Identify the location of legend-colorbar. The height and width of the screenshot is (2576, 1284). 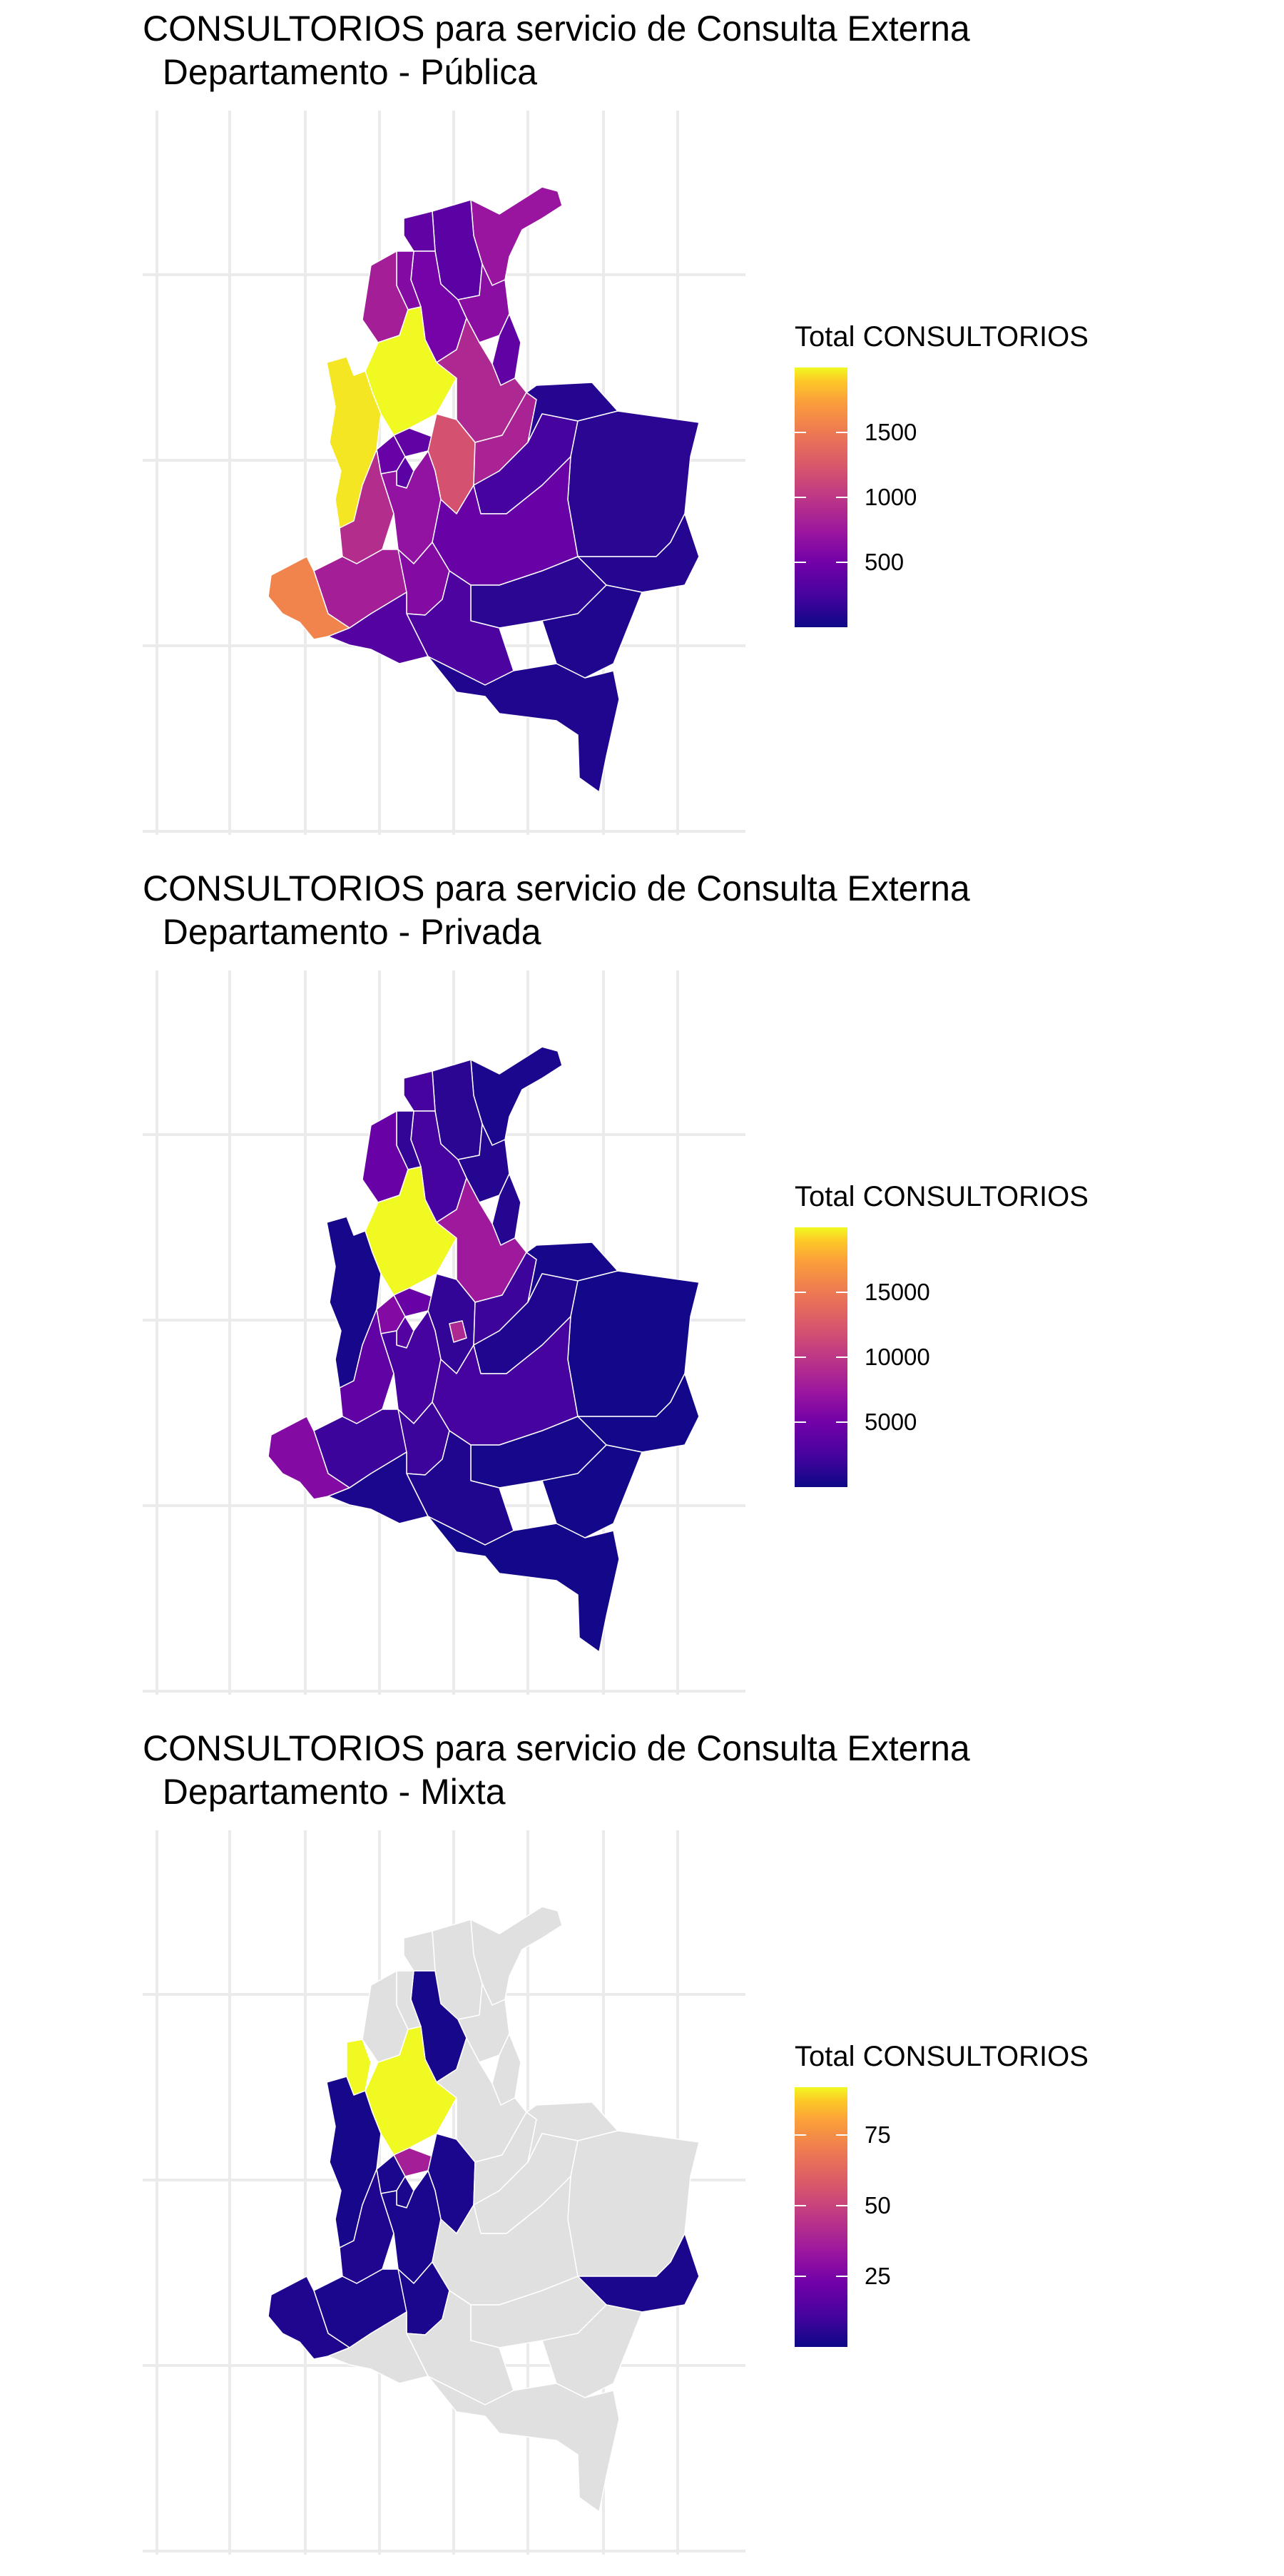
(821, 2217).